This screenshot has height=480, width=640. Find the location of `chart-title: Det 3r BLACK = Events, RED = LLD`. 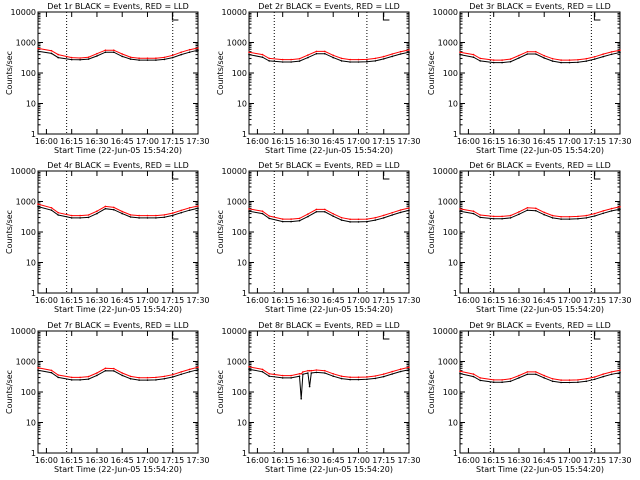

chart-title: Det 3r BLACK = Events, RED = LLD is located at coordinates (540, 6).